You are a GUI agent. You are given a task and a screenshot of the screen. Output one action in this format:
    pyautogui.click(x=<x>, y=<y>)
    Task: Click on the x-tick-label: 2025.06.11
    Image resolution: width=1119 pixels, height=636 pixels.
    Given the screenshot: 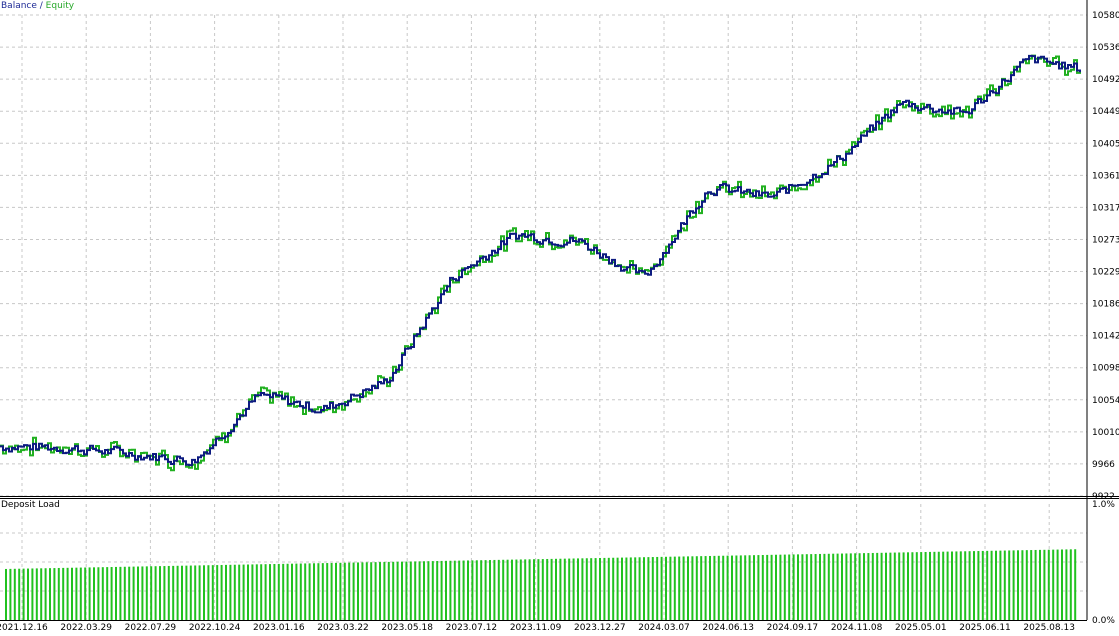 What is the action you would take?
    pyautogui.click(x=985, y=627)
    